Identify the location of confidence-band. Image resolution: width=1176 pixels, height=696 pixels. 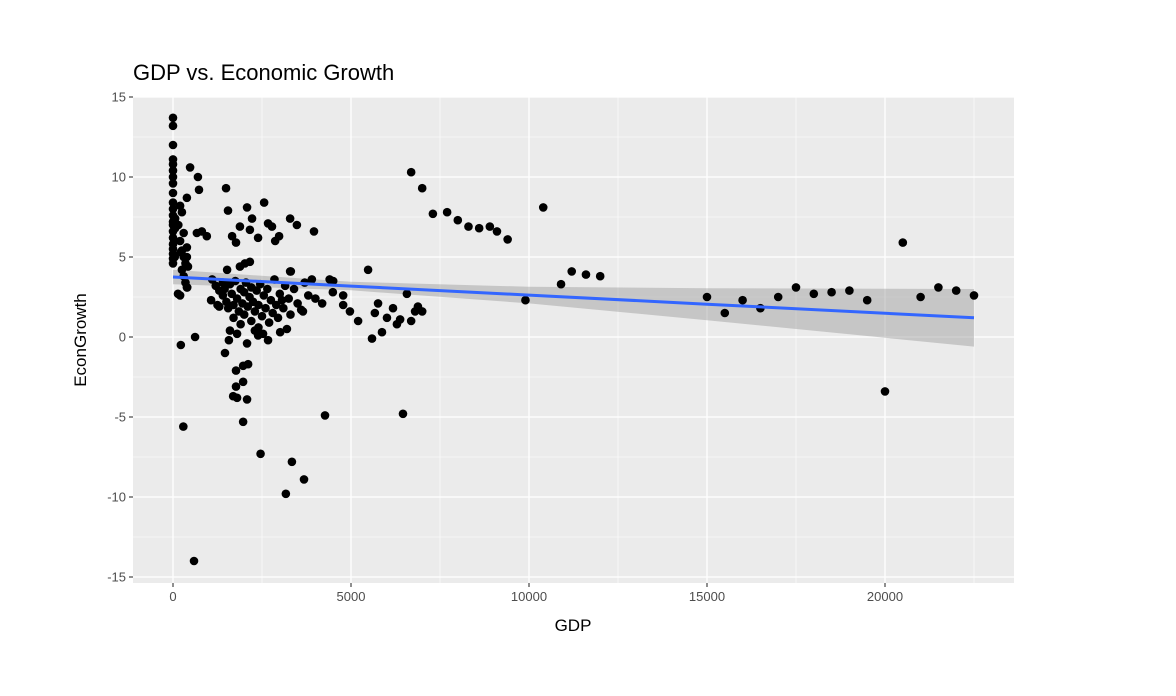
(573, 308).